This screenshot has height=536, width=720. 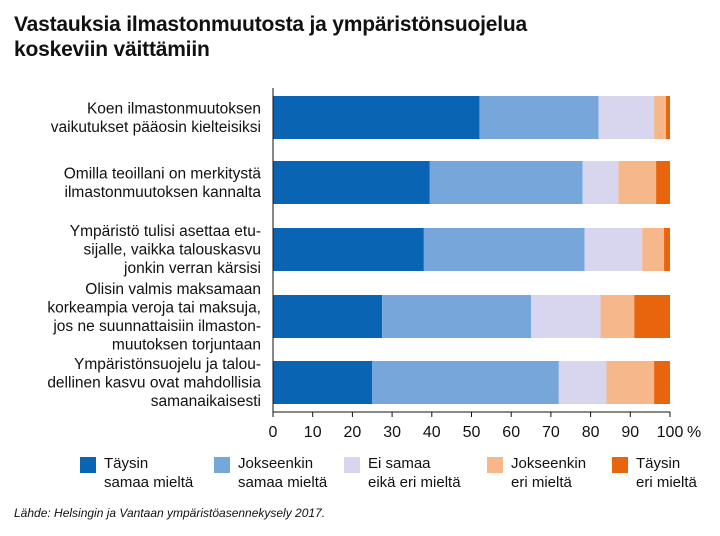 I want to click on legend-label: Ei samaa eikä eri mieltä, so click(x=414, y=473).